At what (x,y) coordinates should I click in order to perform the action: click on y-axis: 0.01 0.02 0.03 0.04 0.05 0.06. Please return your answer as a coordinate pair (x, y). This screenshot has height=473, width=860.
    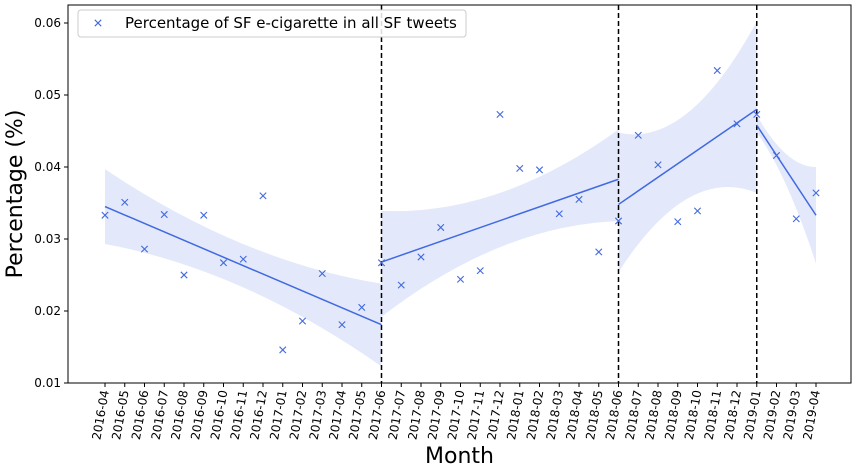
    Looking at the image, I should click on (51, 203).